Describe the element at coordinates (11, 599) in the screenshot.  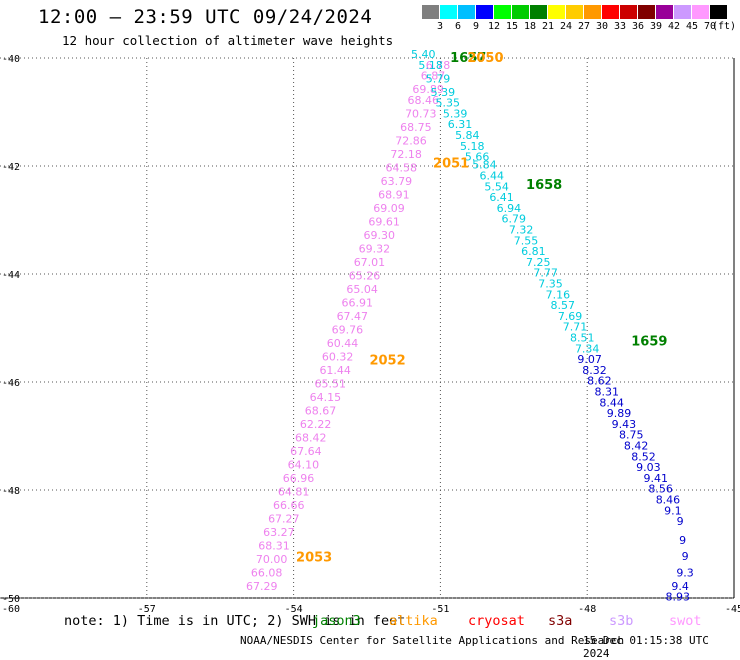
I see `lat-tick-label: -50` at that location.